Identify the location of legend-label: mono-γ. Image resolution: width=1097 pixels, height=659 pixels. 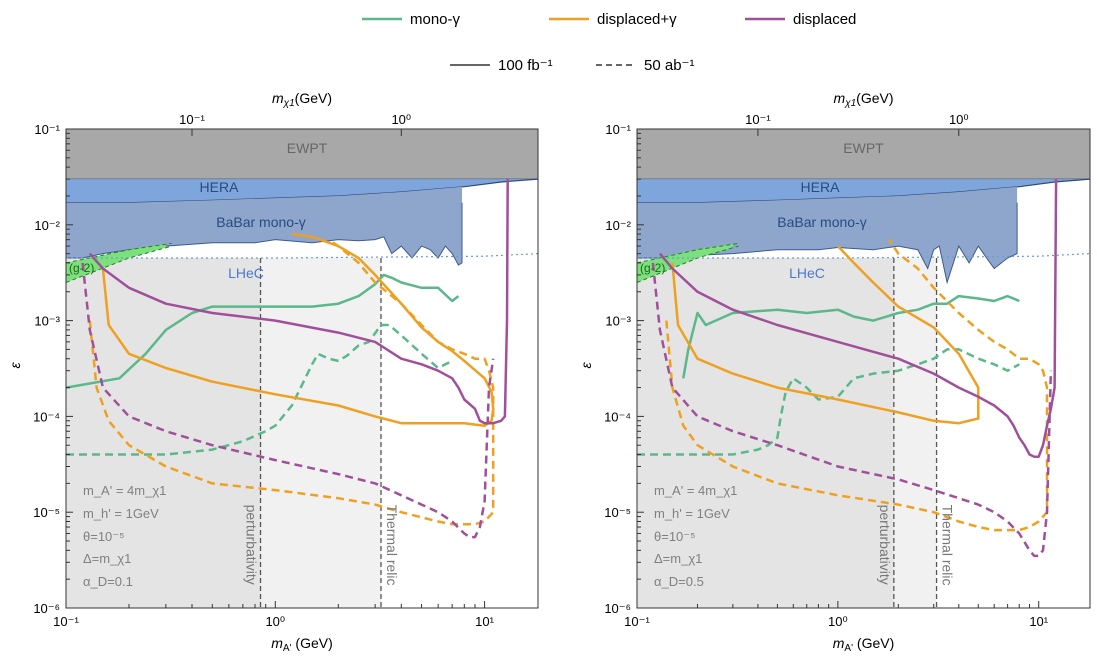
(435, 19).